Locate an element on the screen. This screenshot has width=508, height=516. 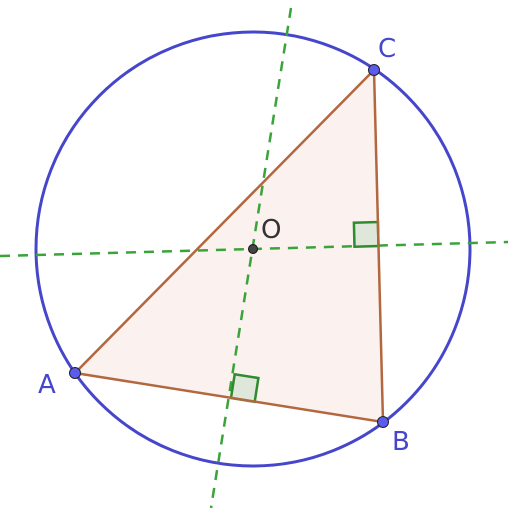
point-o is located at coordinates (253, 249).